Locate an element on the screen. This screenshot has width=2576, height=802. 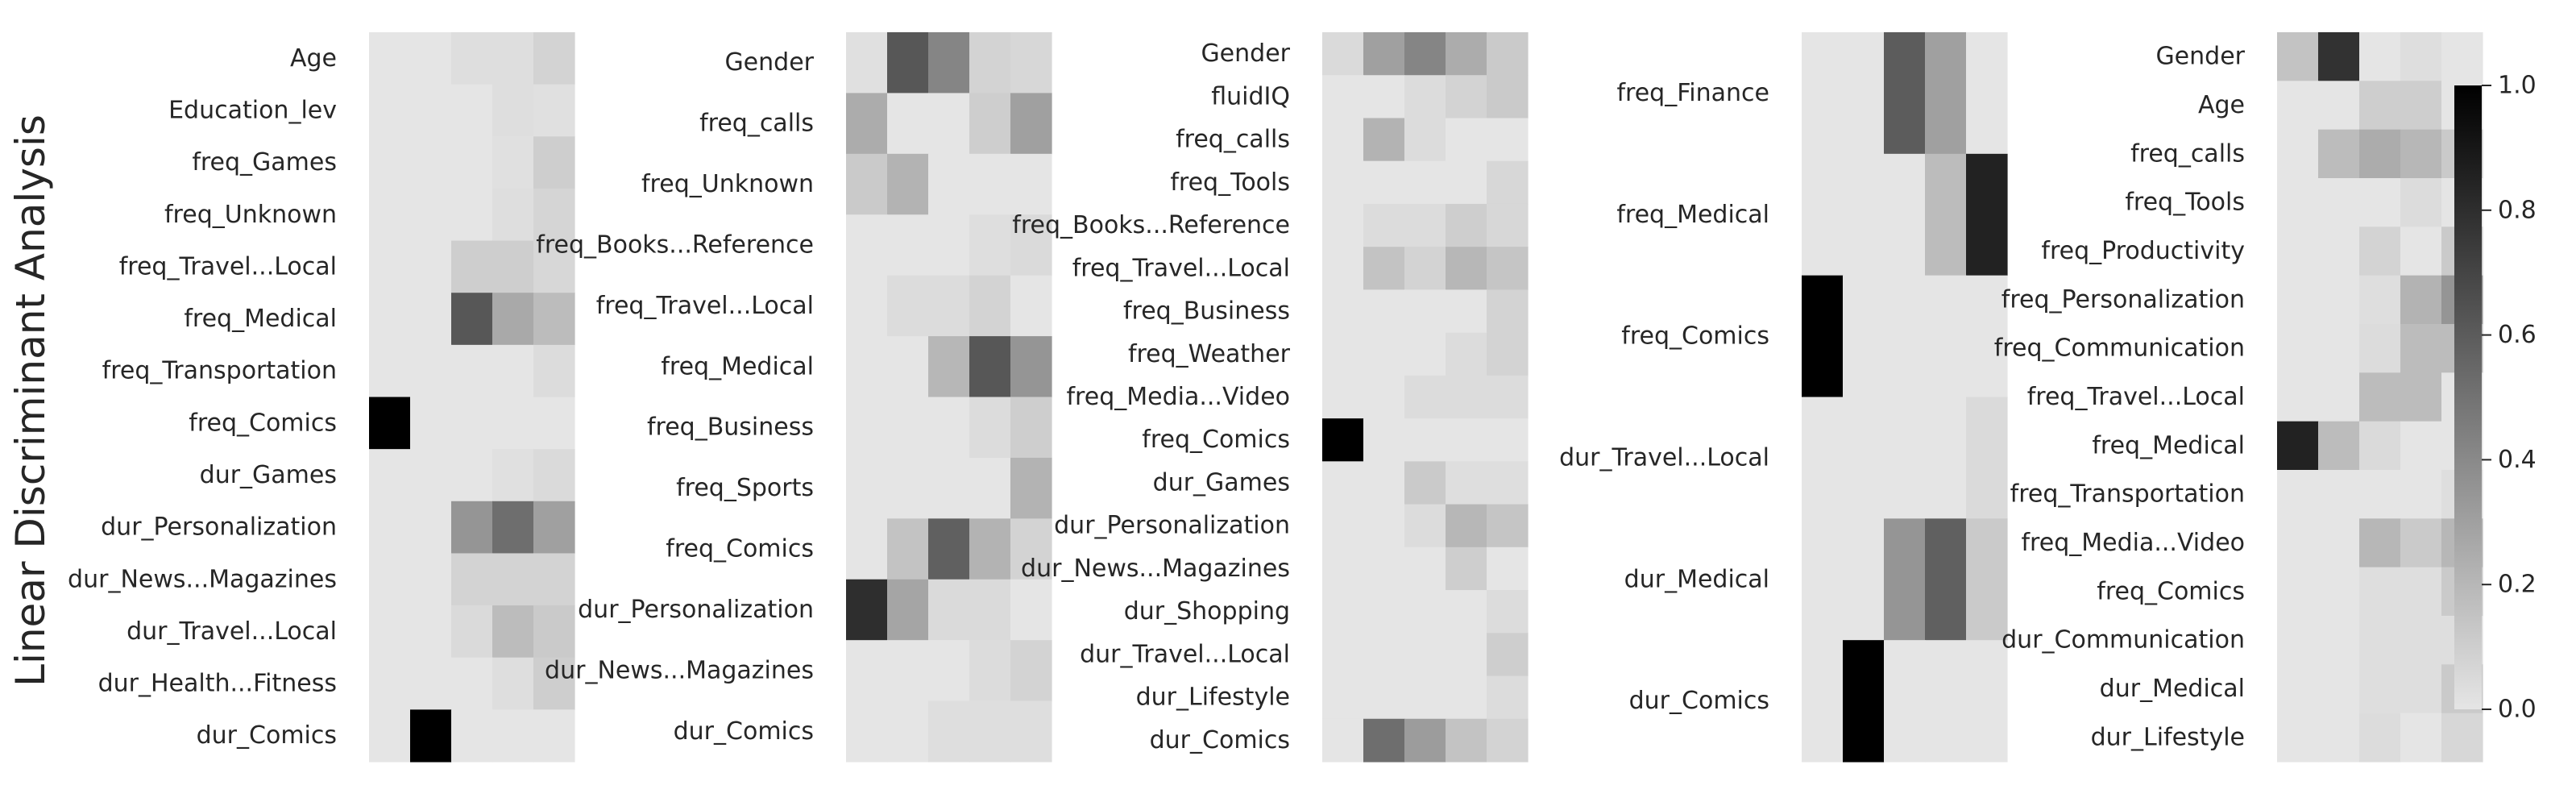
row-label: dur_Health...Fitness is located at coordinates (217, 684).